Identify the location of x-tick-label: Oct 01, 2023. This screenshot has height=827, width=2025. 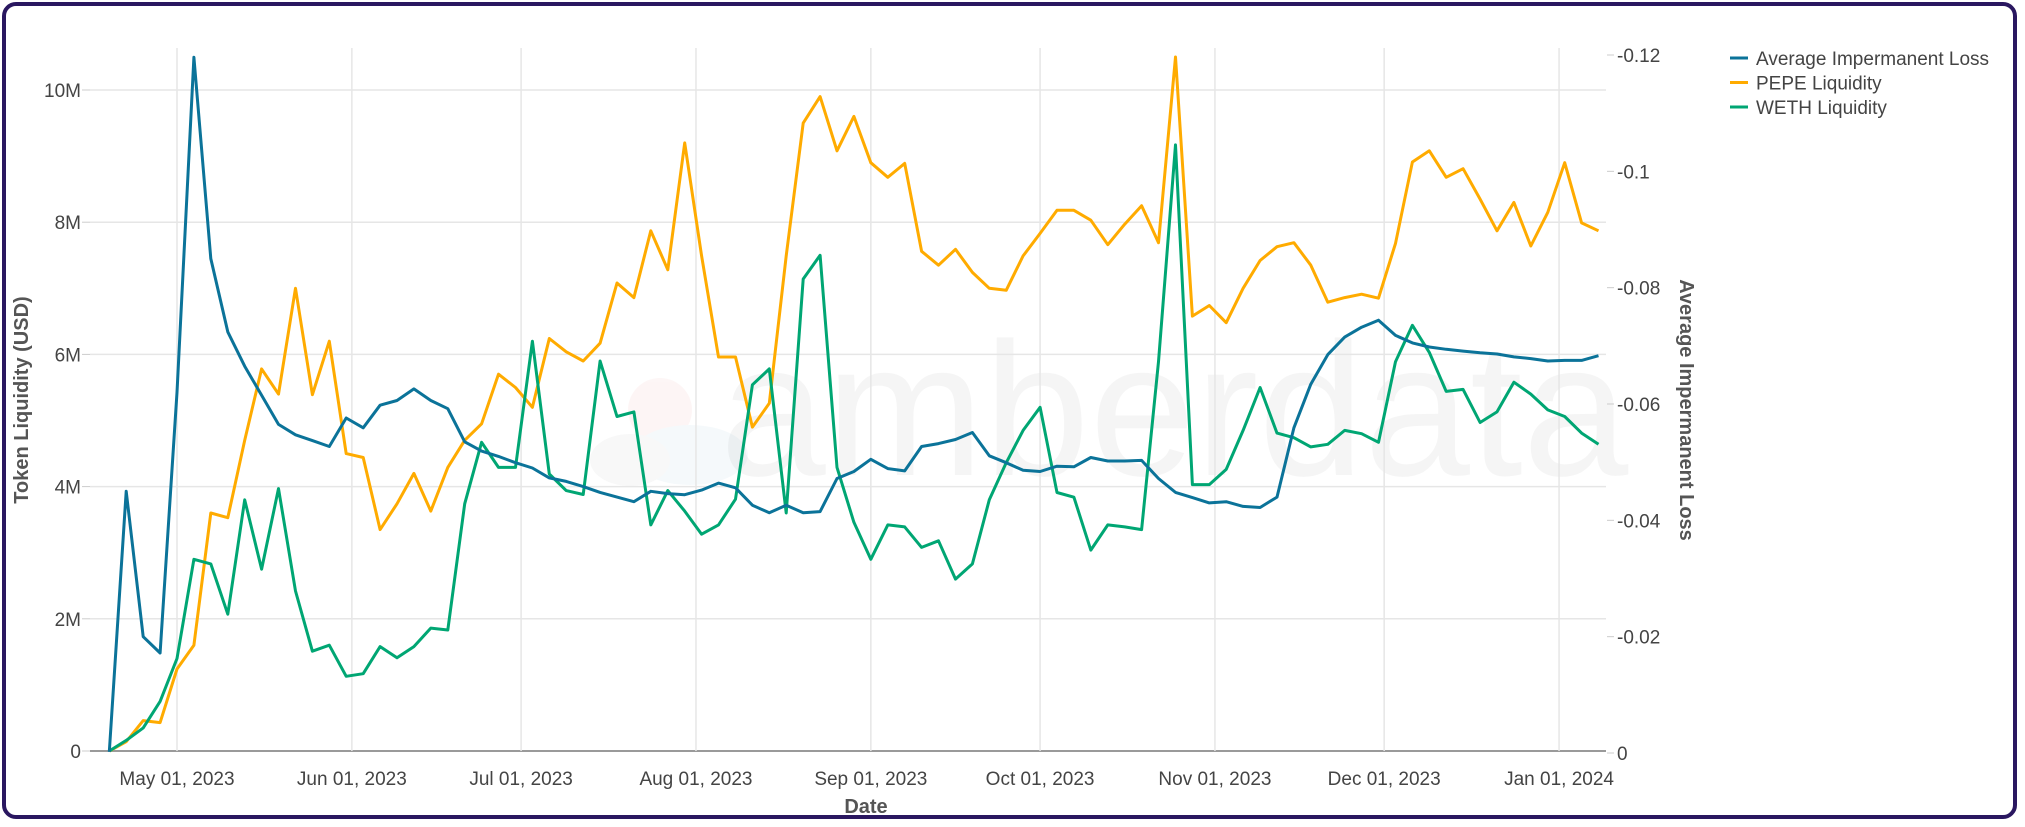
(1040, 779).